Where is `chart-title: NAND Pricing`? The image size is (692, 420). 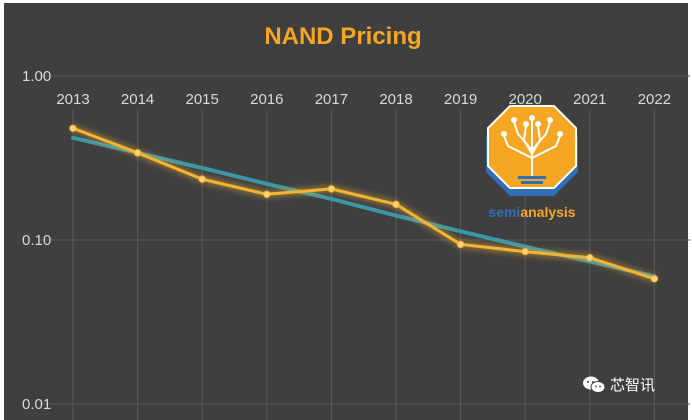 chart-title: NAND Pricing is located at coordinates (342, 36).